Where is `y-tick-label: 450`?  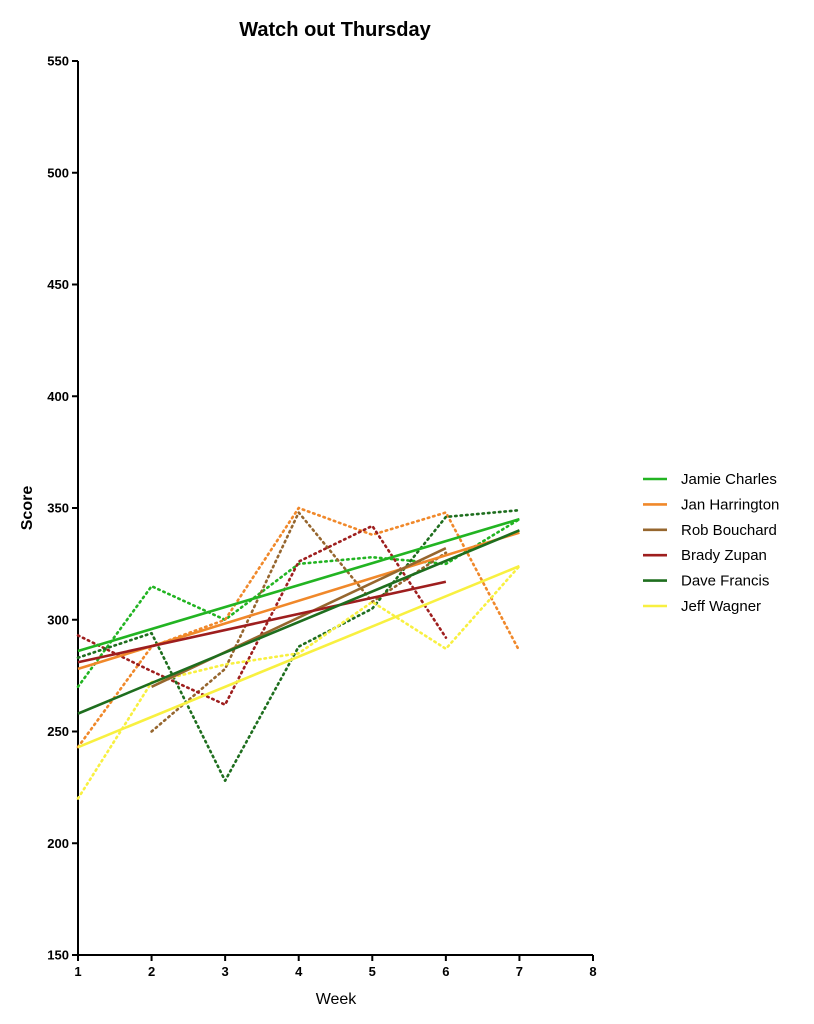
y-tick-label: 450 is located at coordinates (58, 284).